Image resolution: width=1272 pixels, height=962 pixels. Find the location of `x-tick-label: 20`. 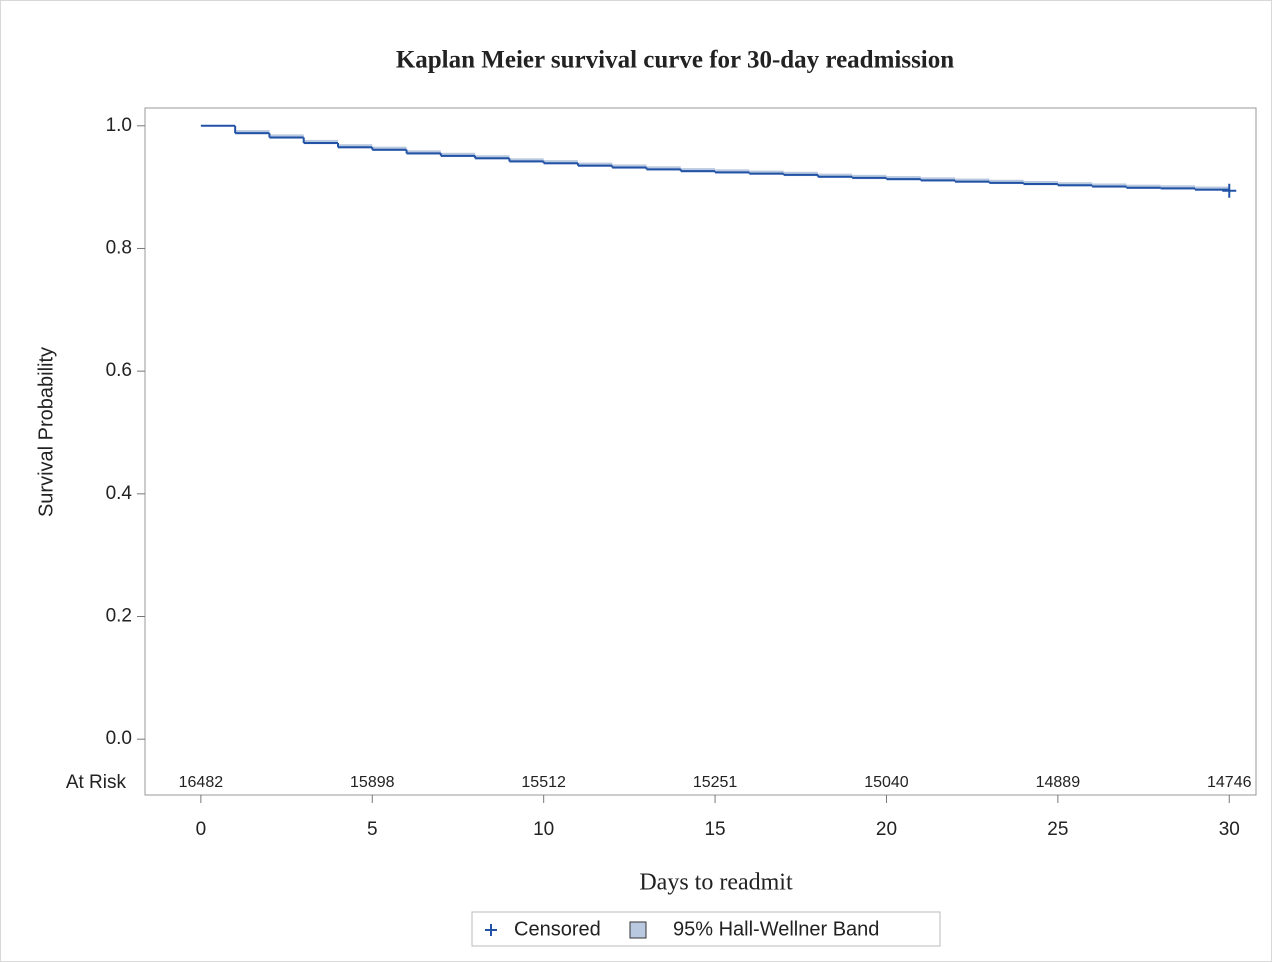

x-tick-label: 20 is located at coordinates (886, 829).